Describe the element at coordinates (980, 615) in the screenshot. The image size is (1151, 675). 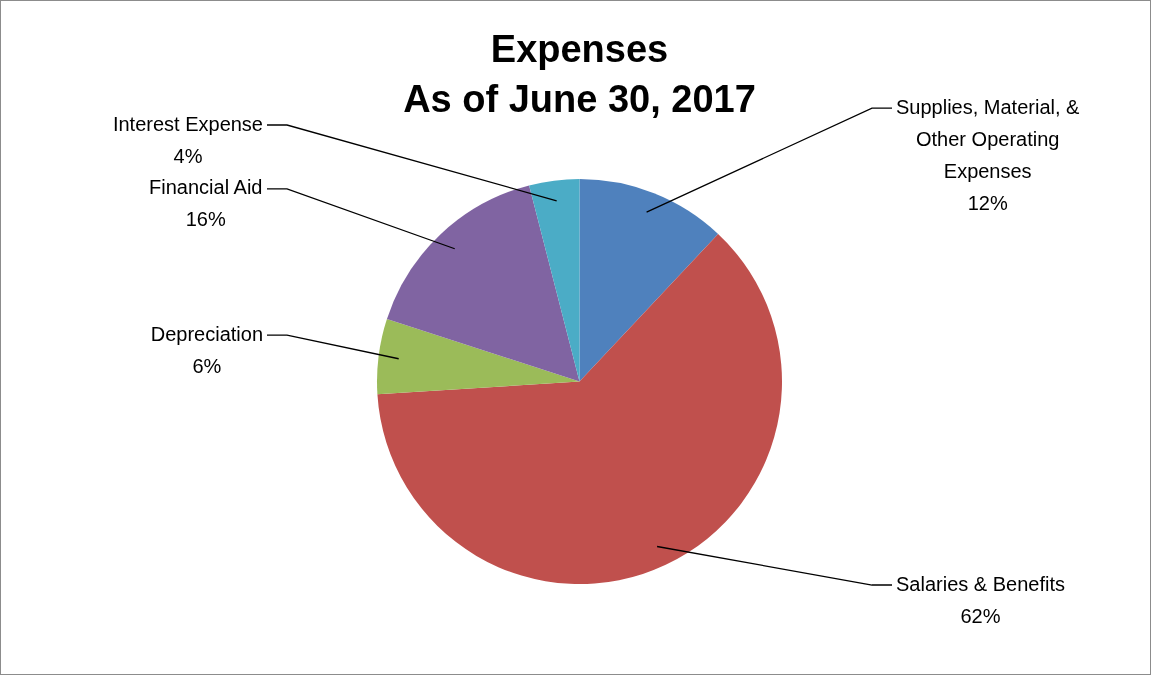
I see `data-label: 62%` at that location.